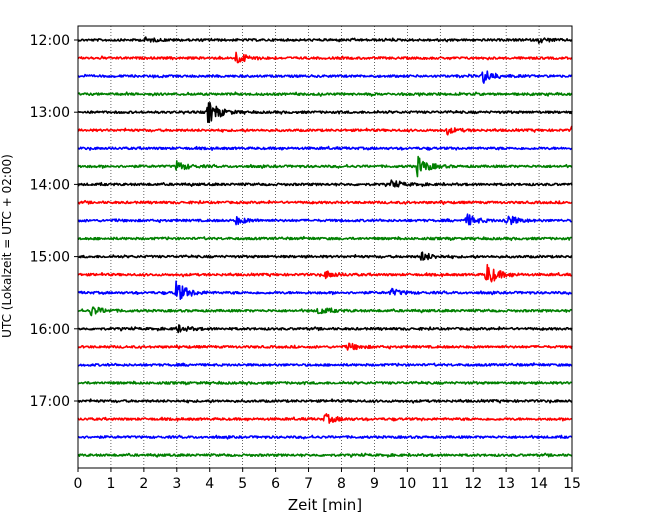 The width and height of the screenshot is (650, 520). What do you see at coordinates (327, 480) in the screenshot?
I see `x-axis-ticks: 0 1 2 3 4 5 6 7 8 9 10 11 12 13 14 15` at bounding box center [327, 480].